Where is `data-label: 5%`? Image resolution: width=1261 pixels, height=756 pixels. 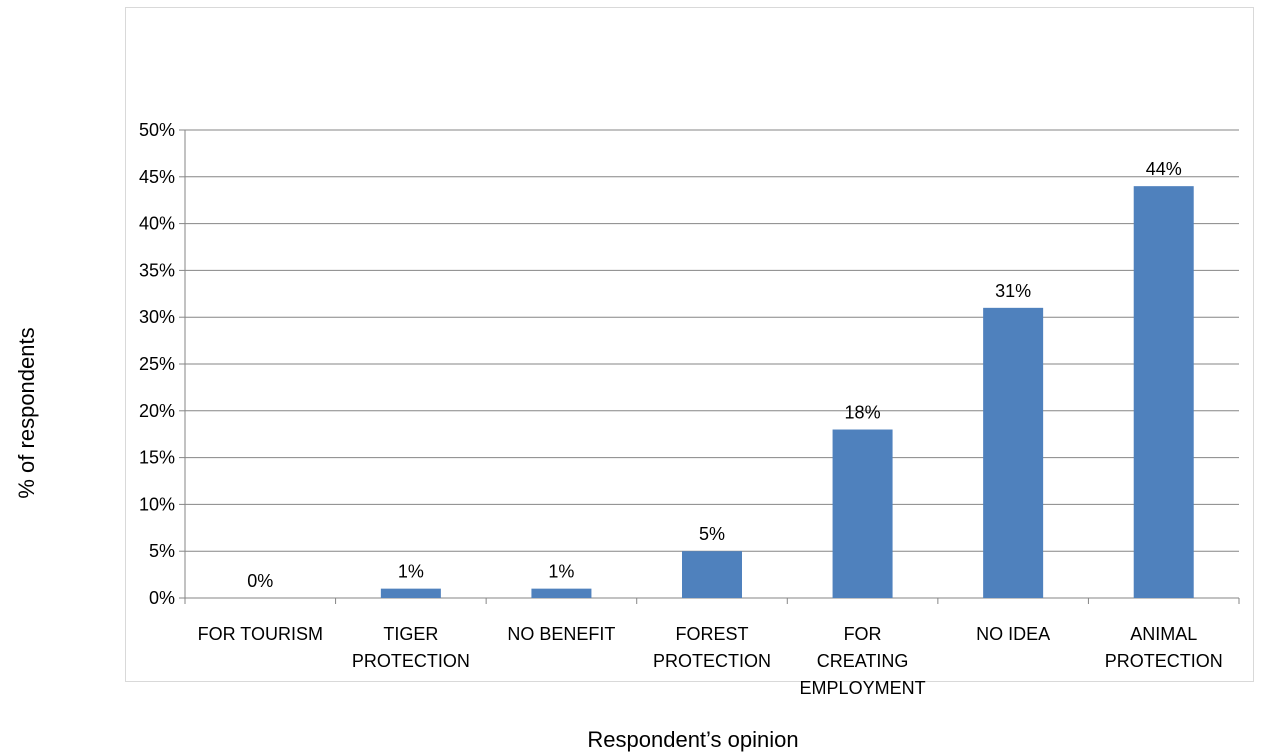 data-label: 5% is located at coordinates (712, 534).